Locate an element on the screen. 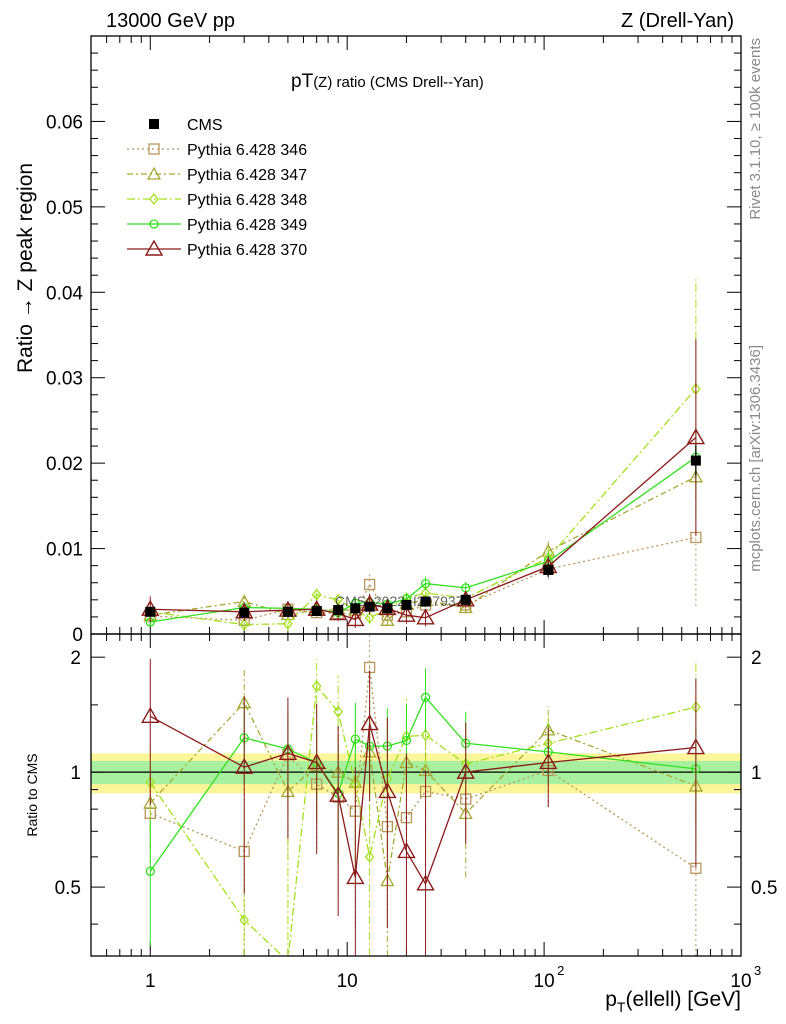 Image resolution: width=786 pixels, height=1024 pixels. lower-y-tick-label-right: 1 is located at coordinates (756, 773).